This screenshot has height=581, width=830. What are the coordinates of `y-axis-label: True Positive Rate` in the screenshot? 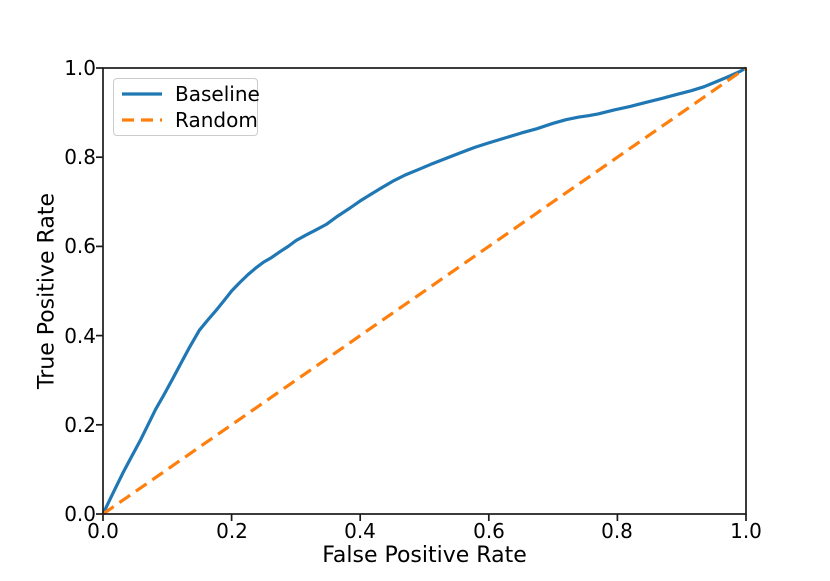 It's located at (47, 291).